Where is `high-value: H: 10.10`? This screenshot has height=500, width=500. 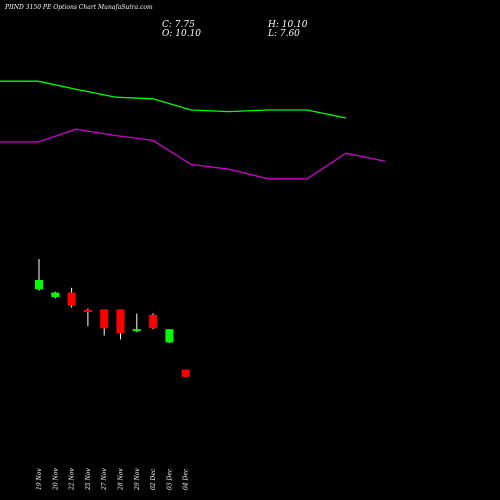 high-value: H: 10.10 is located at coordinates (288, 25).